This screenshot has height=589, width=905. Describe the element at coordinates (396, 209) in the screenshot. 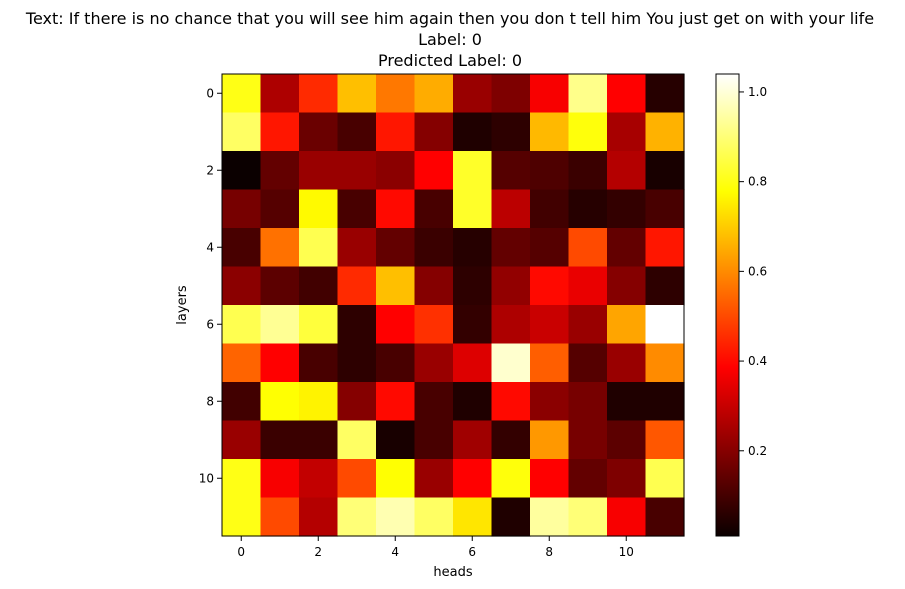

I see `heatmap-cell-r3-c4` at that location.